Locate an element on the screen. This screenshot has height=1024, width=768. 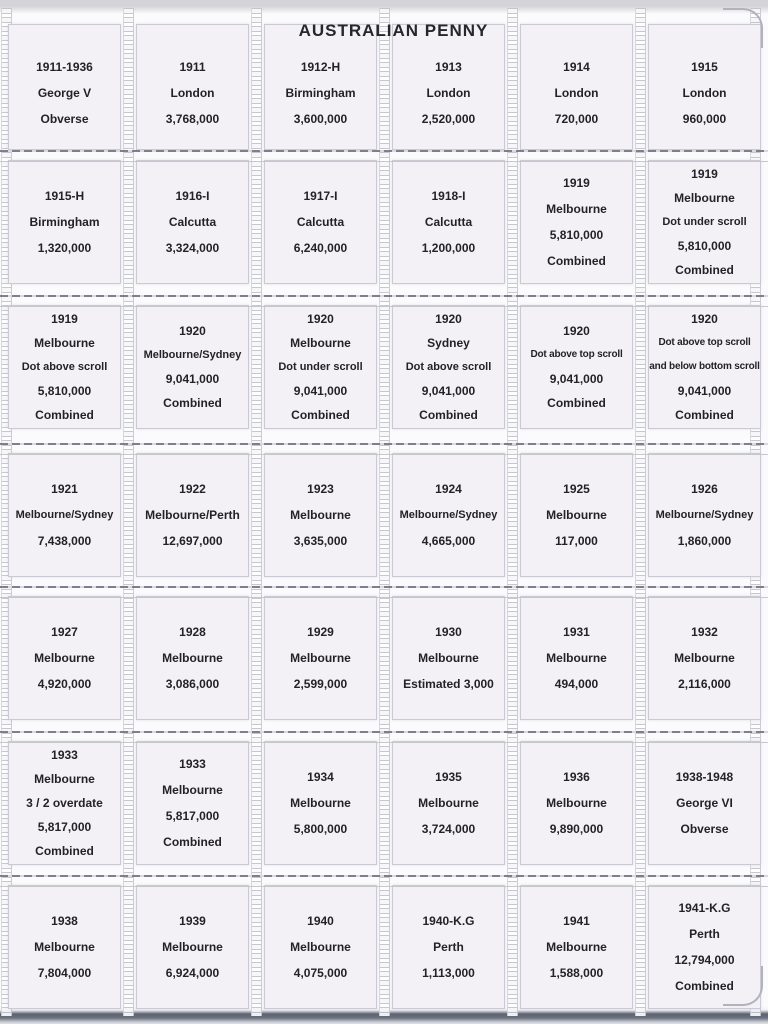
card-line: 5,810,000 is located at coordinates (704, 246).